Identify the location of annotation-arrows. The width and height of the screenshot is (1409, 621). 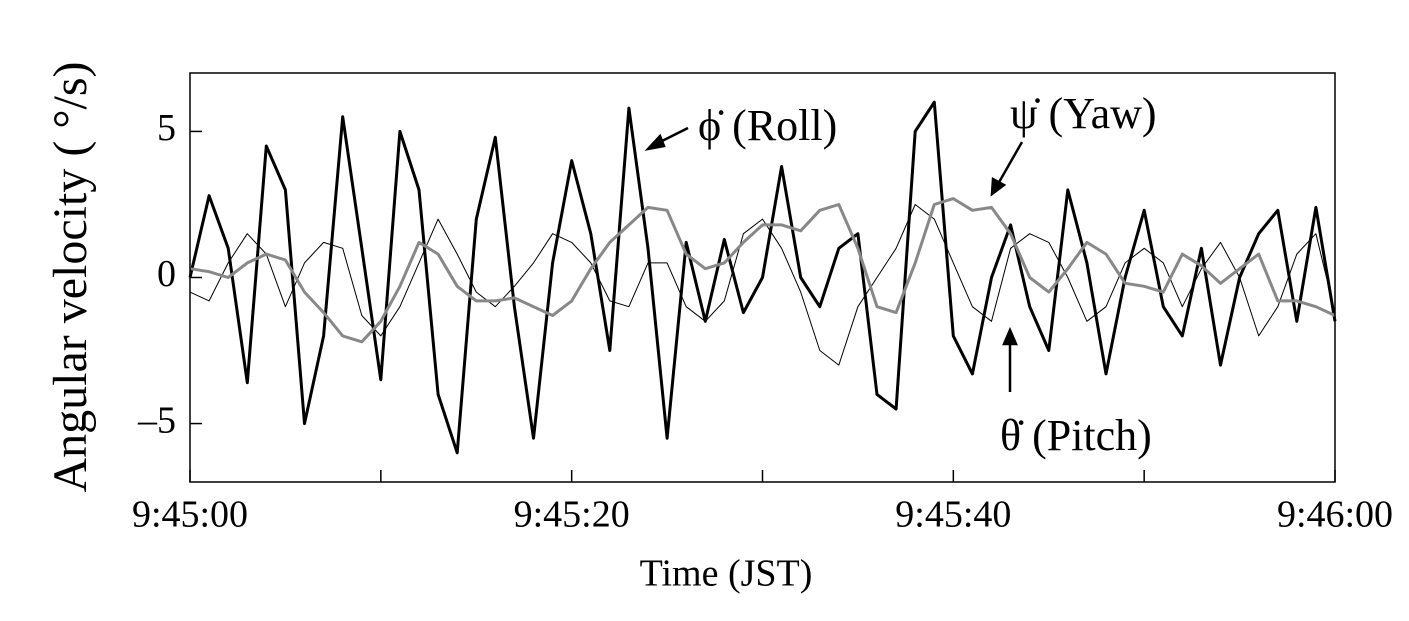
(834, 259).